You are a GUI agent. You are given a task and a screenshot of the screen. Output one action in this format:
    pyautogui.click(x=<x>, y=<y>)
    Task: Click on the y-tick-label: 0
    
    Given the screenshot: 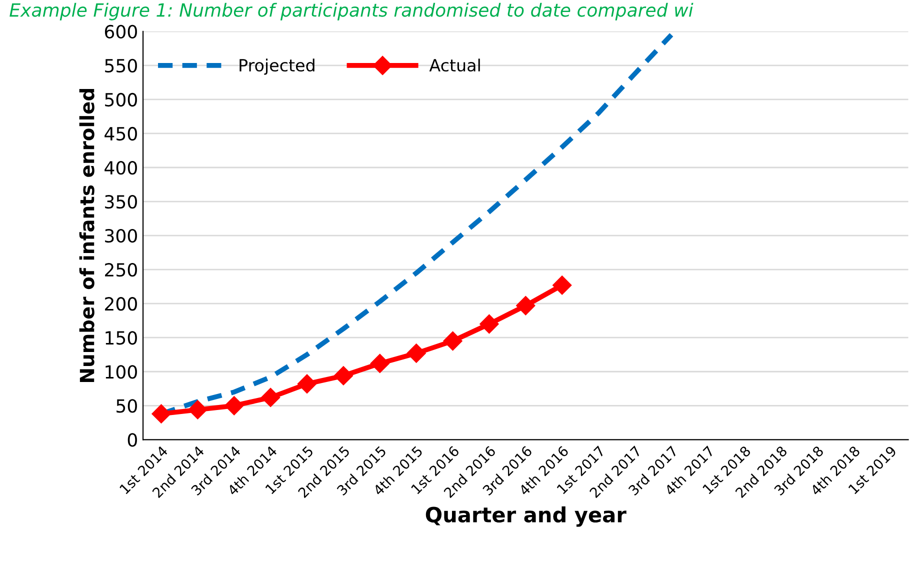 What is the action you would take?
    pyautogui.click(x=132, y=440)
    